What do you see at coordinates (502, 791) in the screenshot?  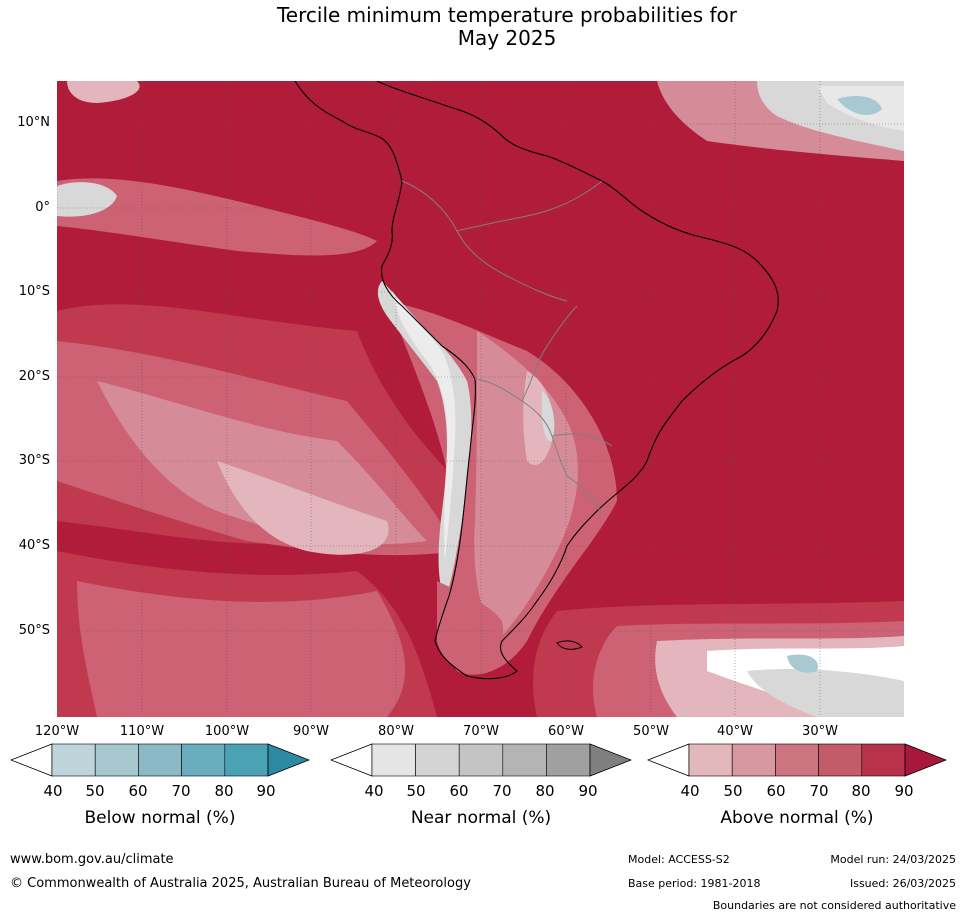 I see `near-tick-70: 70` at bounding box center [502, 791].